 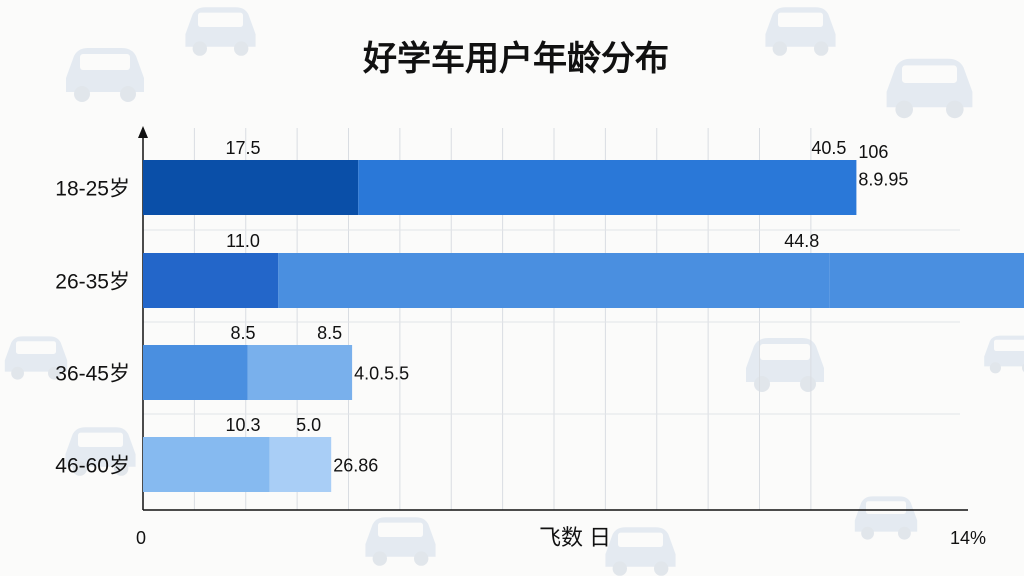 What do you see at coordinates (143, 132) in the screenshot?
I see `y-axis-arrow-icon` at bounding box center [143, 132].